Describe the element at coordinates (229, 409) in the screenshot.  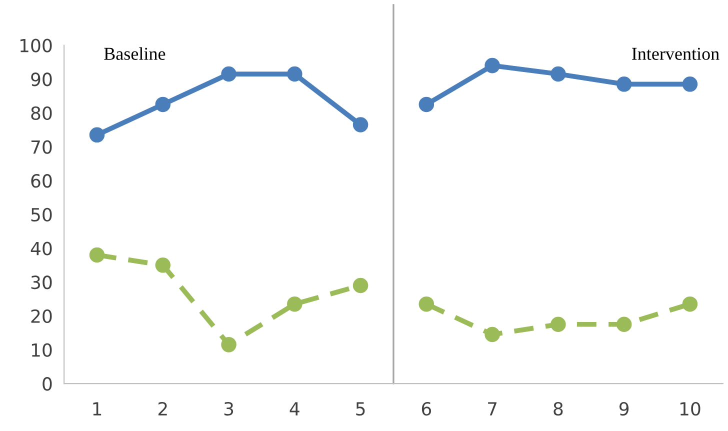
I see `x-tick-label: 3` at that location.